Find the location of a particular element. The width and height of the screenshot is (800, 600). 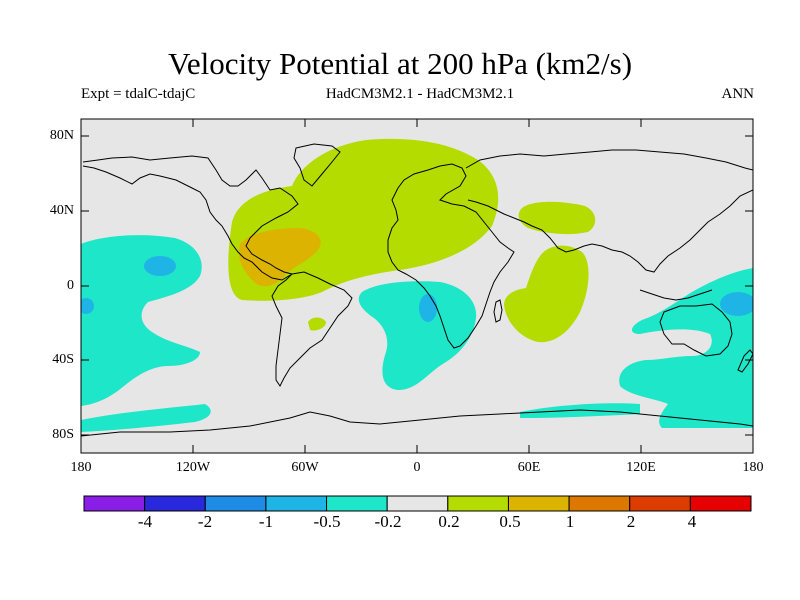

lon-label-120w: 120W is located at coordinates (193, 467).